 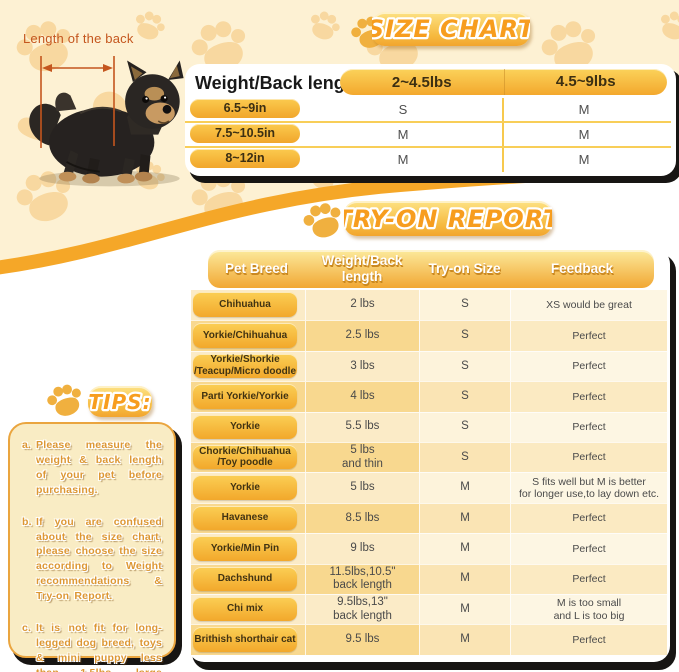 I want to click on tryon-report-title: TRY-ON REPORT, so click(x=447, y=218).